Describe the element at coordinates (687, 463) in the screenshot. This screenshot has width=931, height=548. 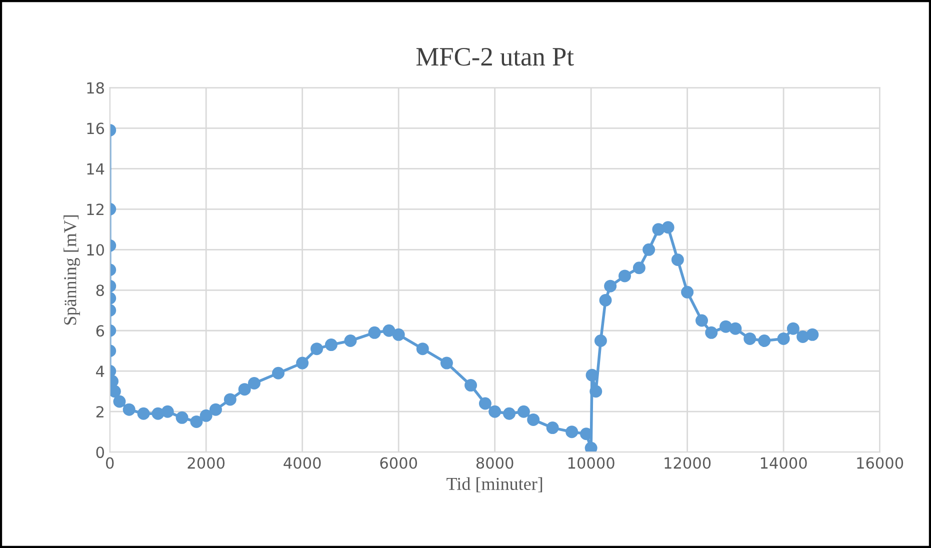
I see `x-tick-label: 12000` at that location.